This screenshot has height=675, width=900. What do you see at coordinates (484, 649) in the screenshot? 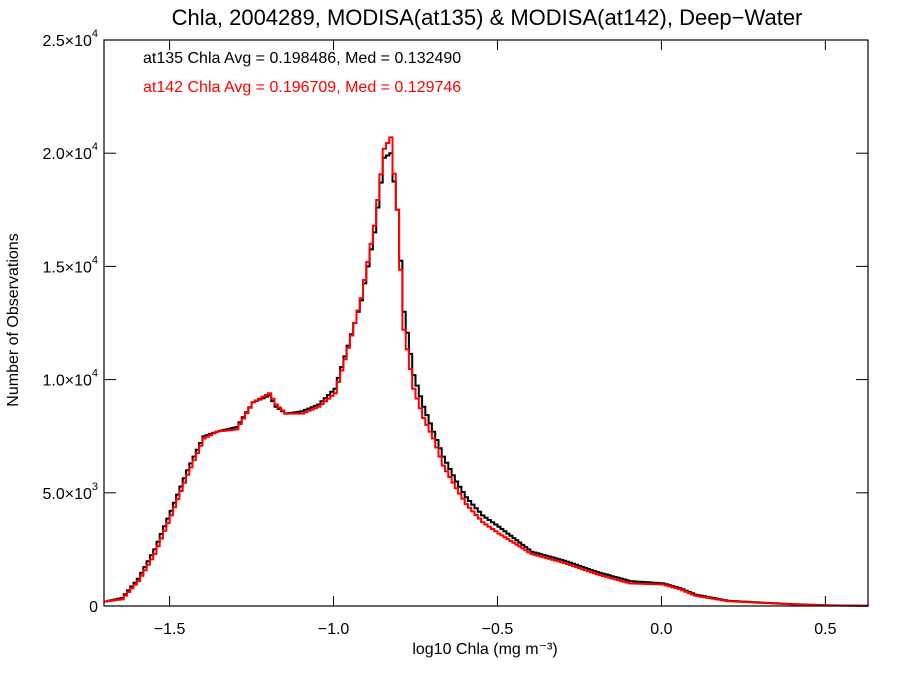
I see `x-axis-label: log10 Chla (mg m⁻³)` at bounding box center [484, 649].